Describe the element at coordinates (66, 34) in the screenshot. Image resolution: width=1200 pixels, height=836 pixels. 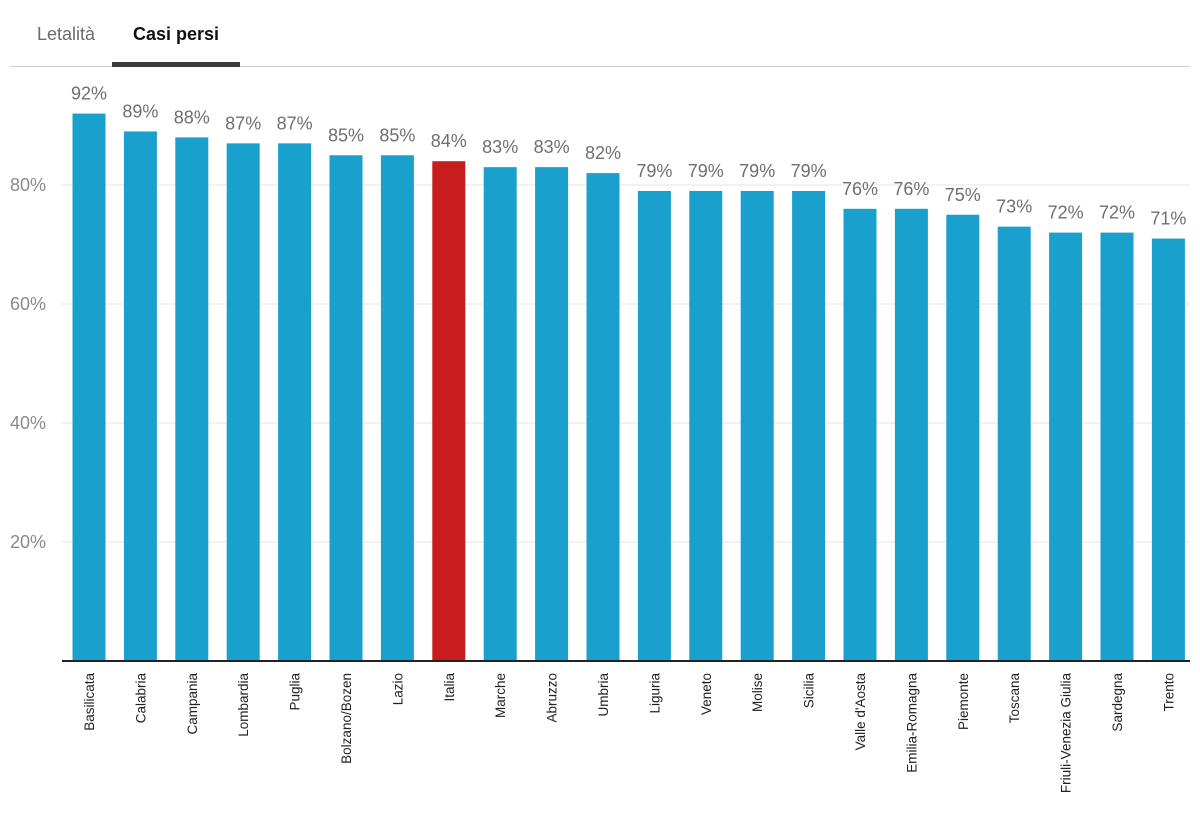
I see `tab-letalita-label: Letalità` at that location.